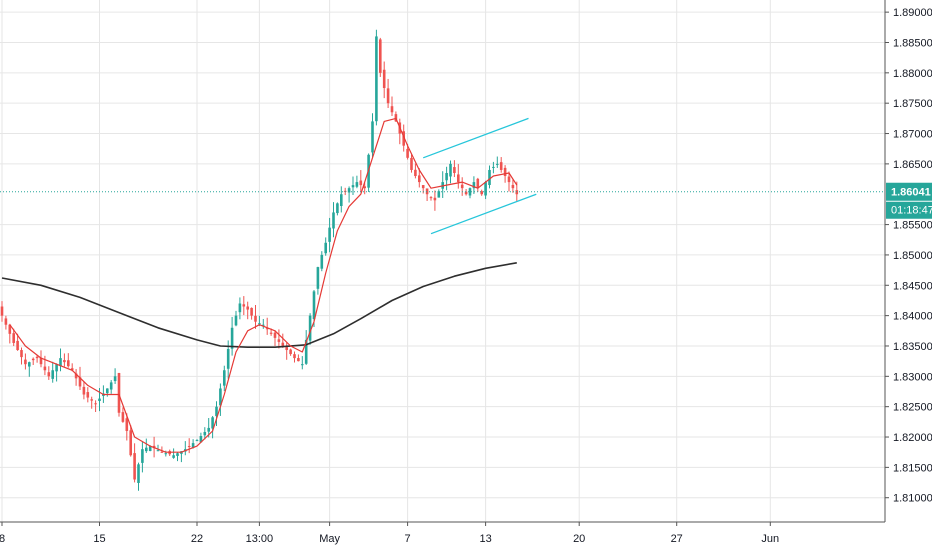 Image resolution: width=932 pixels, height=550 pixels. Describe the element at coordinates (909, 191) in the screenshot. I see `last-price-tag` at that location.